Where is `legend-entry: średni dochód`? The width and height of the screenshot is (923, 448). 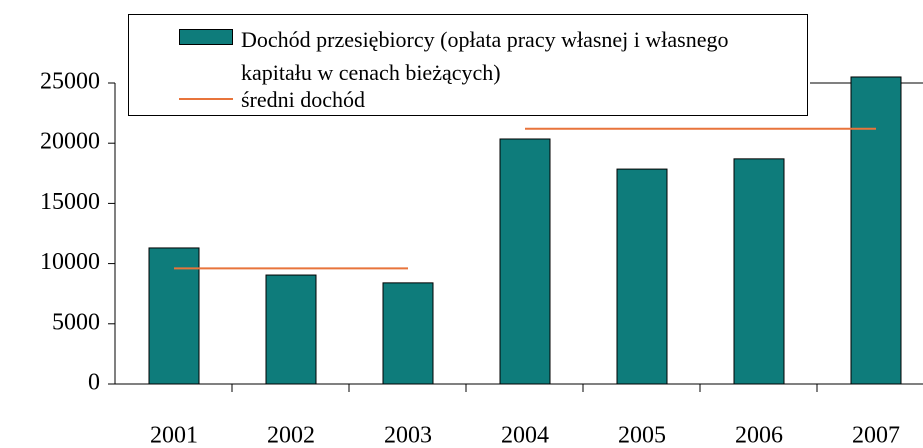 legend-entry: średni dochód is located at coordinates (490, 99).